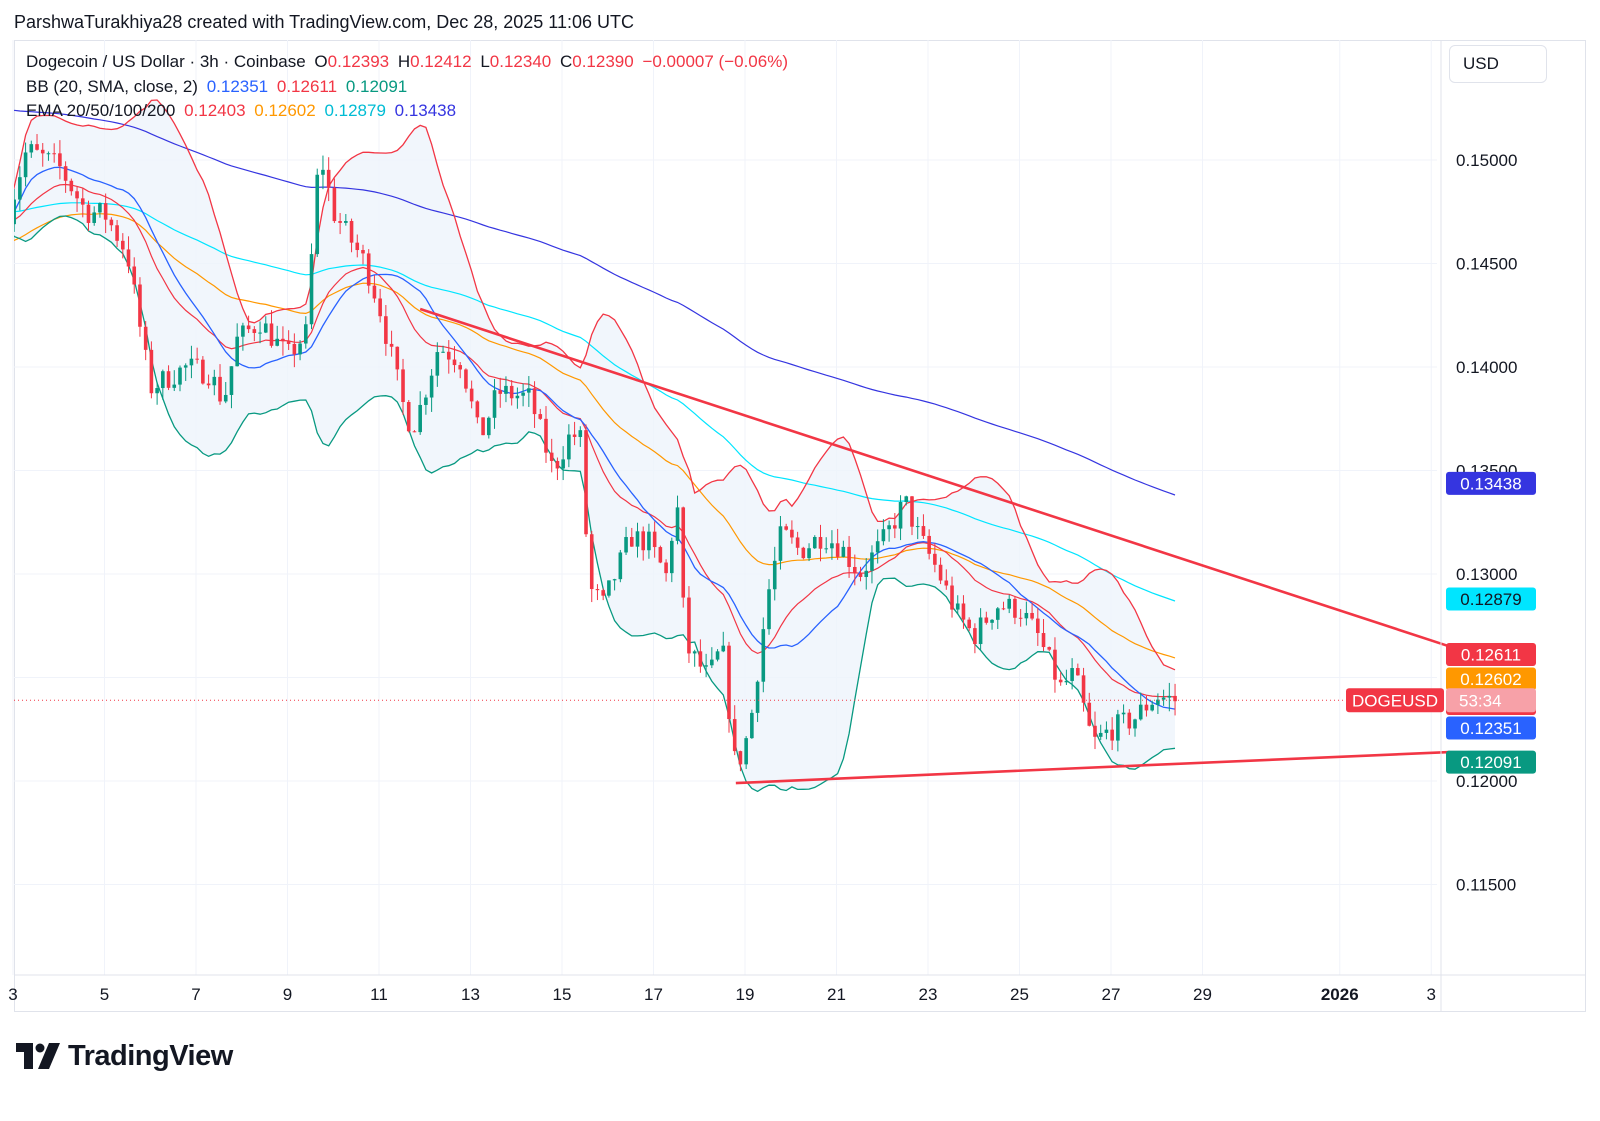 The height and width of the screenshot is (1121, 1600). Describe the element at coordinates (215, 110) in the screenshot. I see `ema20-value: 0.12403` at that location.